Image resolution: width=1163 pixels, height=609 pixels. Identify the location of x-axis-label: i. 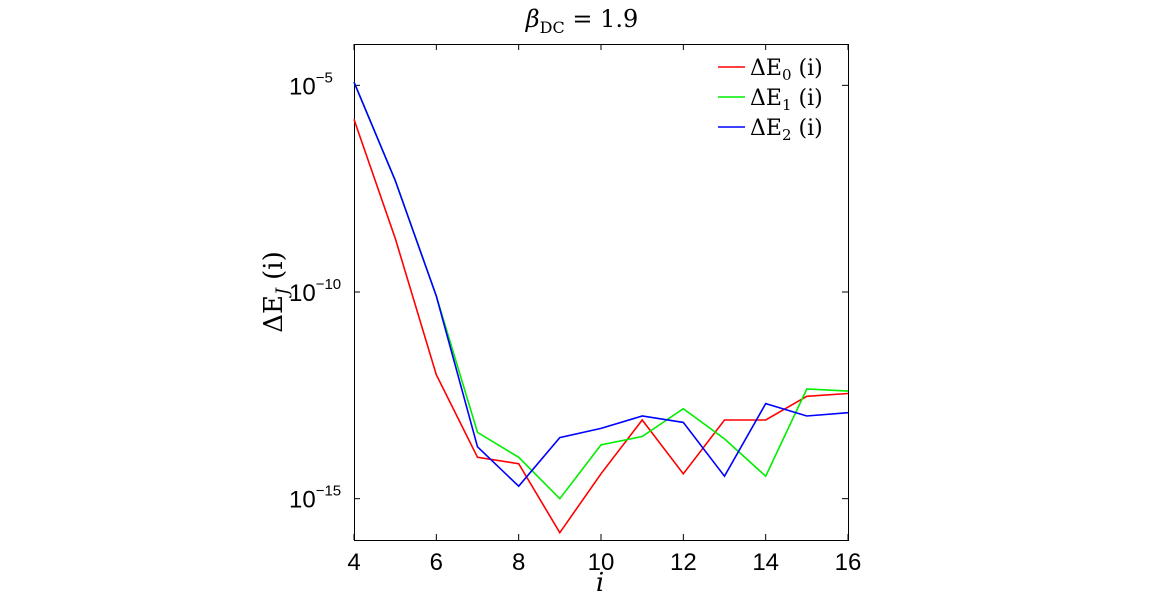
(600, 583).